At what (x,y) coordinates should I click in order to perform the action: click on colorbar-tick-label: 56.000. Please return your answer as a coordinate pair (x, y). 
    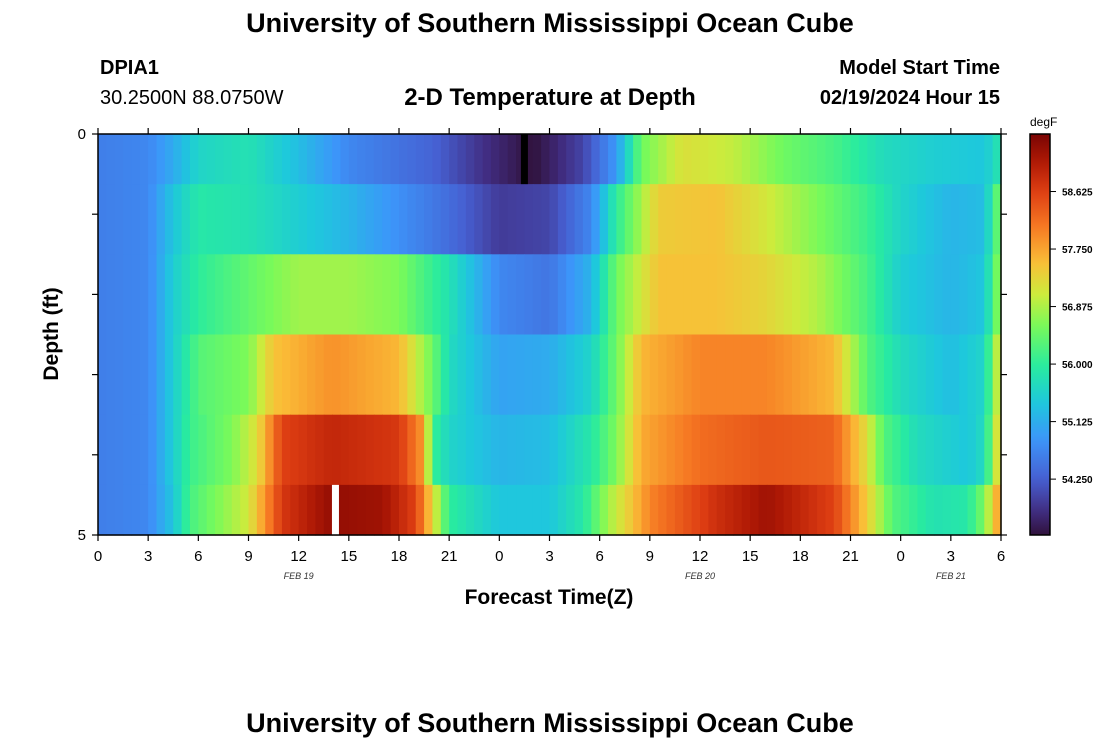
    Looking at the image, I should click on (1077, 365).